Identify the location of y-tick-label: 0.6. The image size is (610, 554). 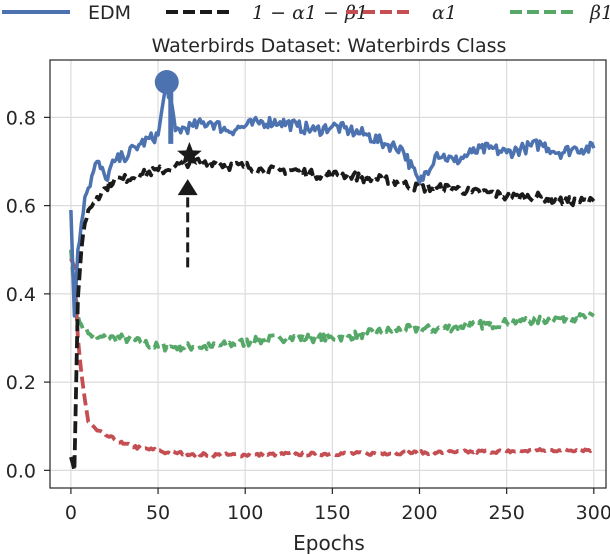
(21, 207).